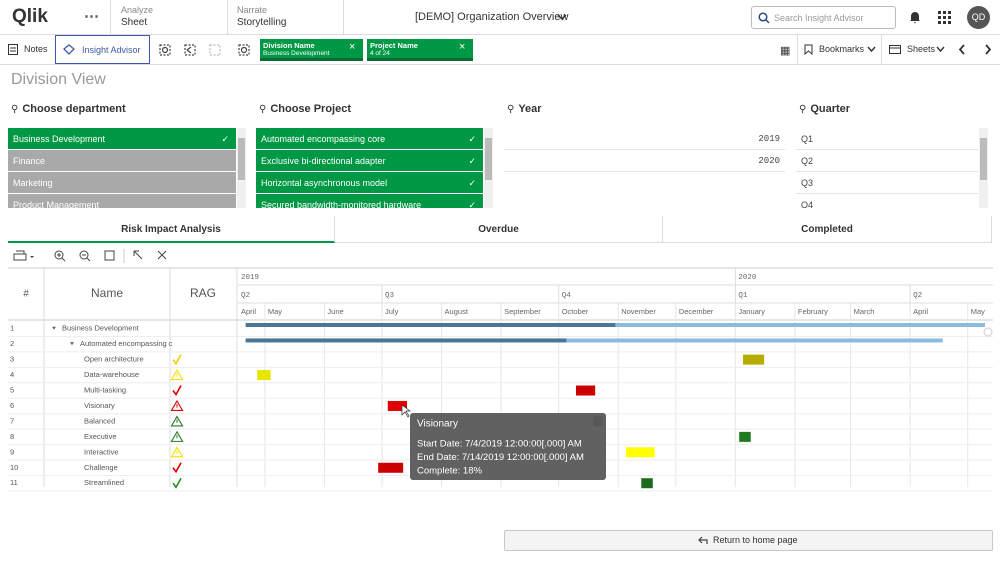 The width and height of the screenshot is (1000, 562). I want to click on rag-check, so click(177, 468).